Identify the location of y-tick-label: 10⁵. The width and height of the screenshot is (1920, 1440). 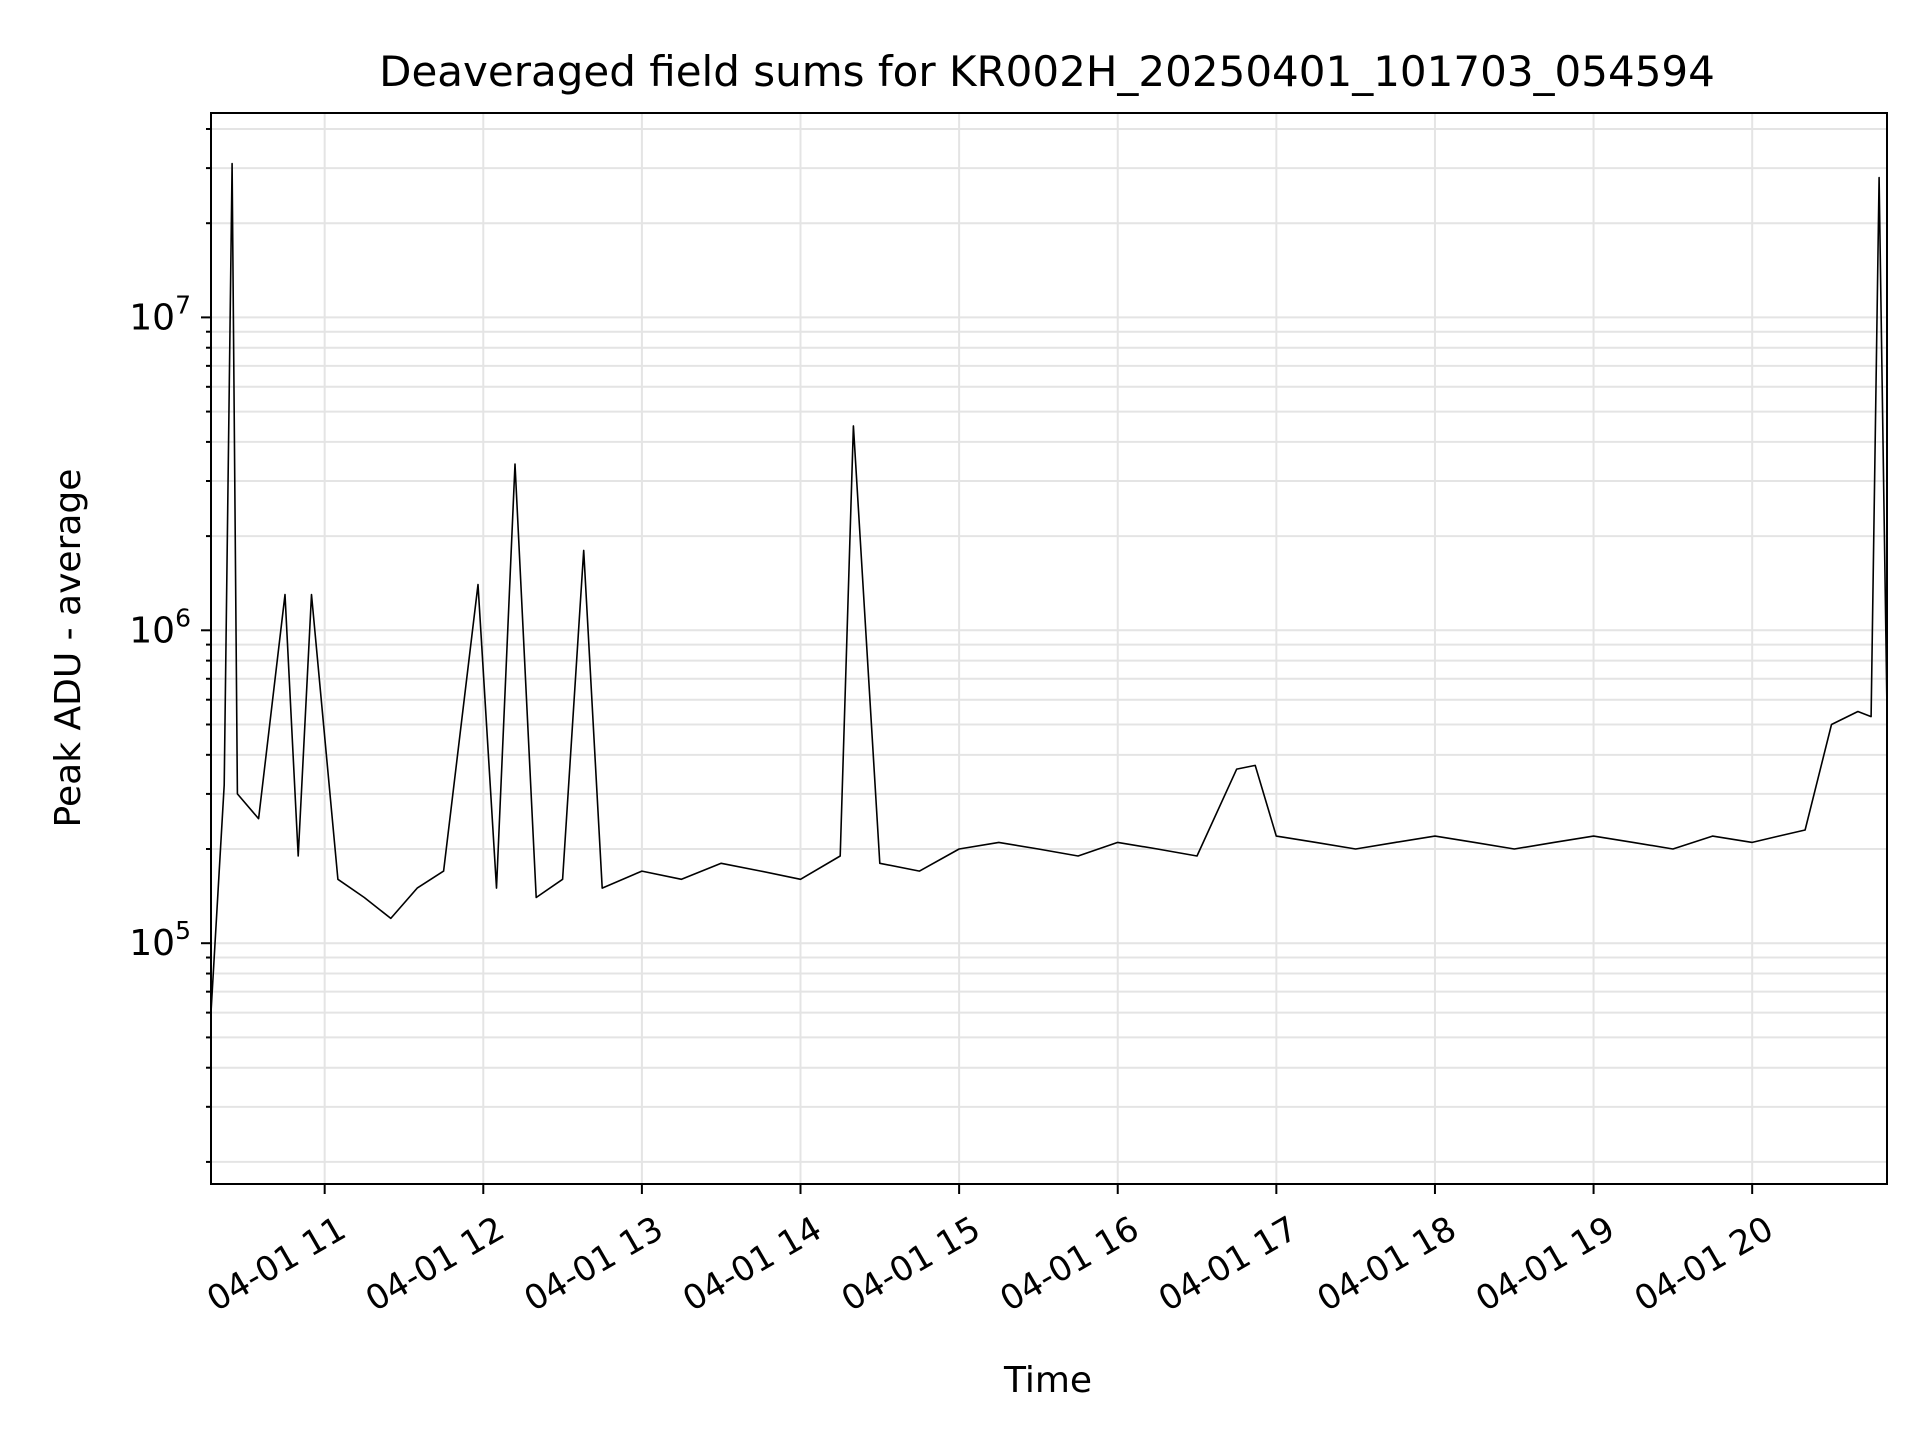
(160, 940).